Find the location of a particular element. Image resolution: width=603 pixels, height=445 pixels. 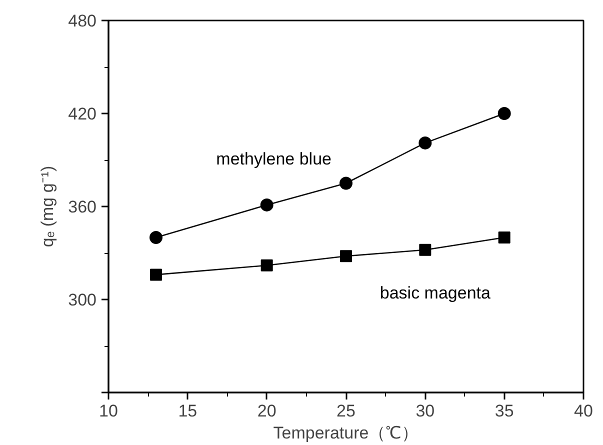

series-label: methylene blue is located at coordinates (274, 158).